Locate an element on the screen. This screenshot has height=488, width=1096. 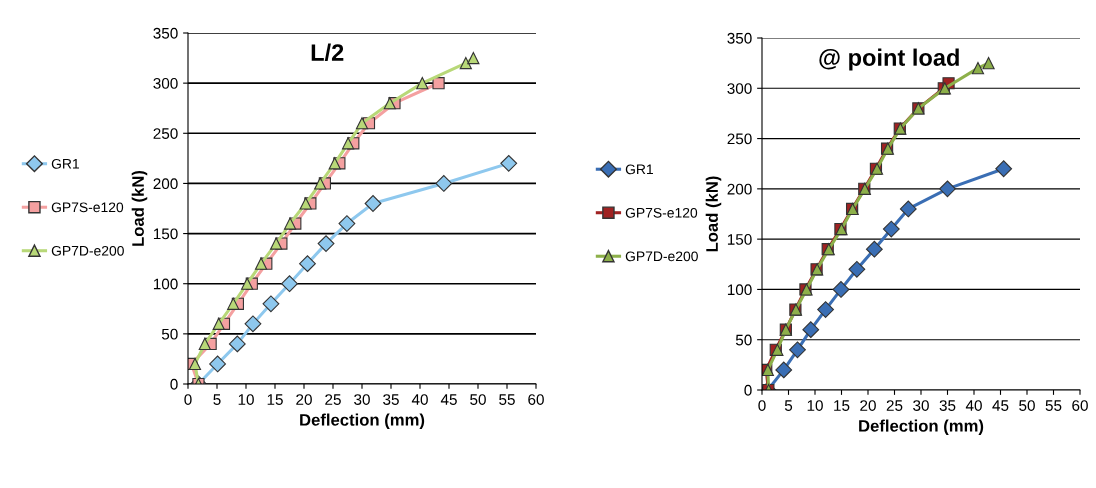
chart-title: L/2 is located at coordinates (327, 52).